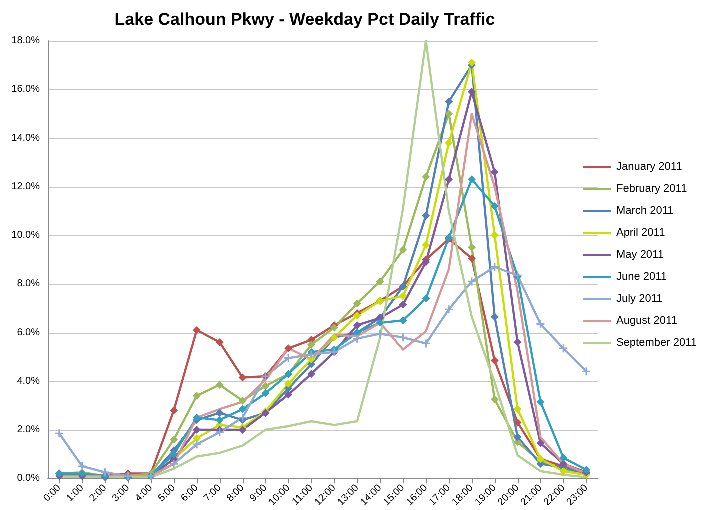 The image size is (710, 510). I want to click on y-tick-label: 0.0%, so click(28, 478).